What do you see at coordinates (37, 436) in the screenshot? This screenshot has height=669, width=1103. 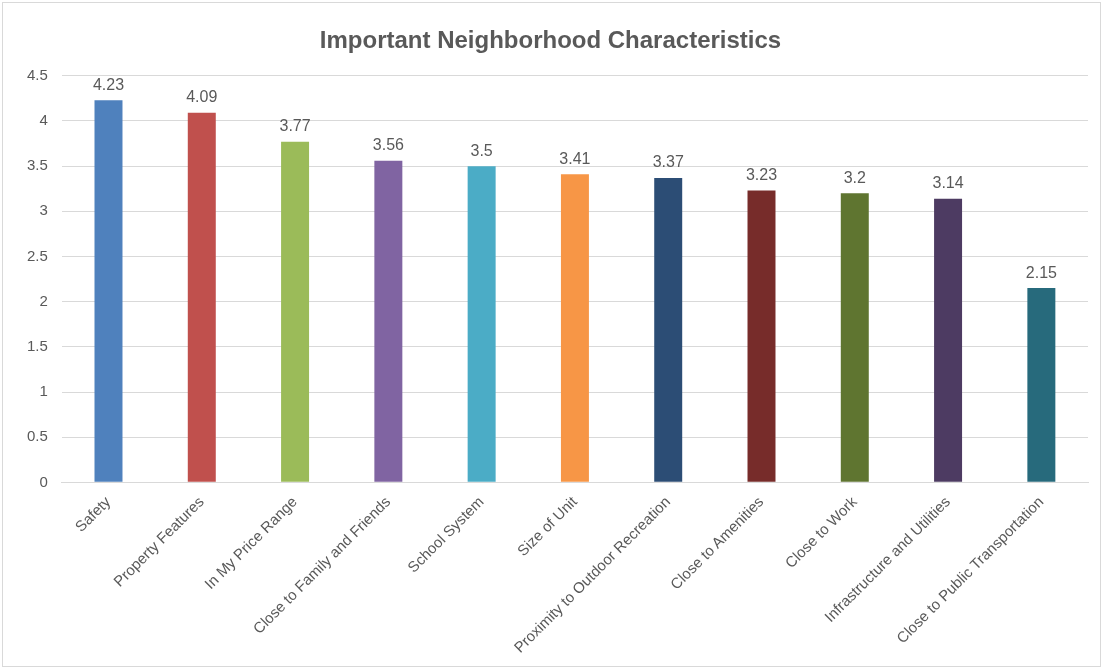 I see `y-tick-label: 0.5` at bounding box center [37, 436].